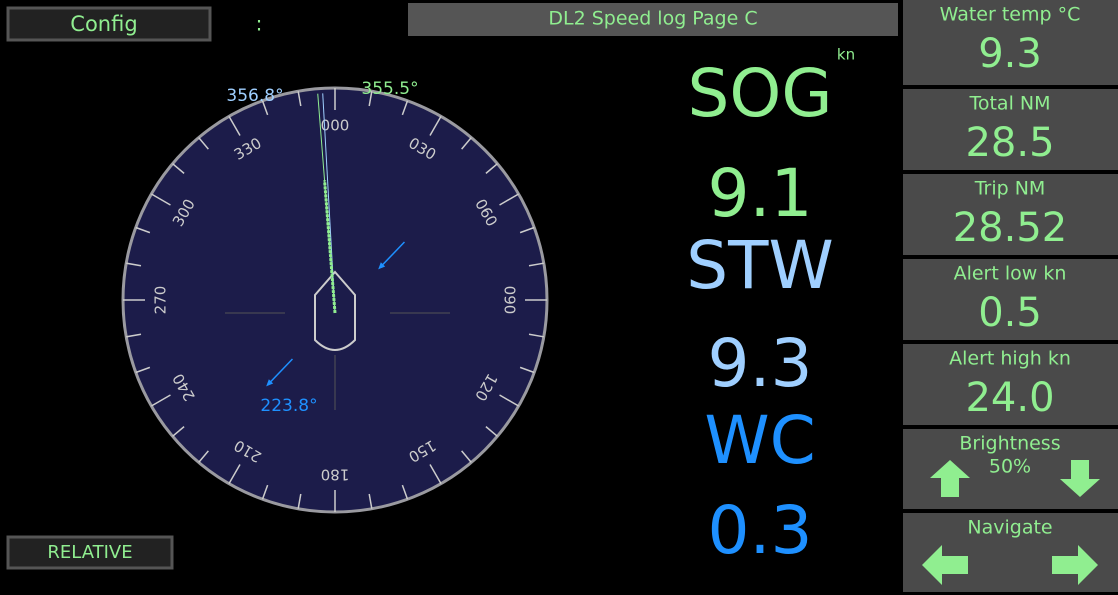  What do you see at coordinates (1009, 104) in the screenshot?
I see `panel-label: Total NM` at bounding box center [1009, 104].